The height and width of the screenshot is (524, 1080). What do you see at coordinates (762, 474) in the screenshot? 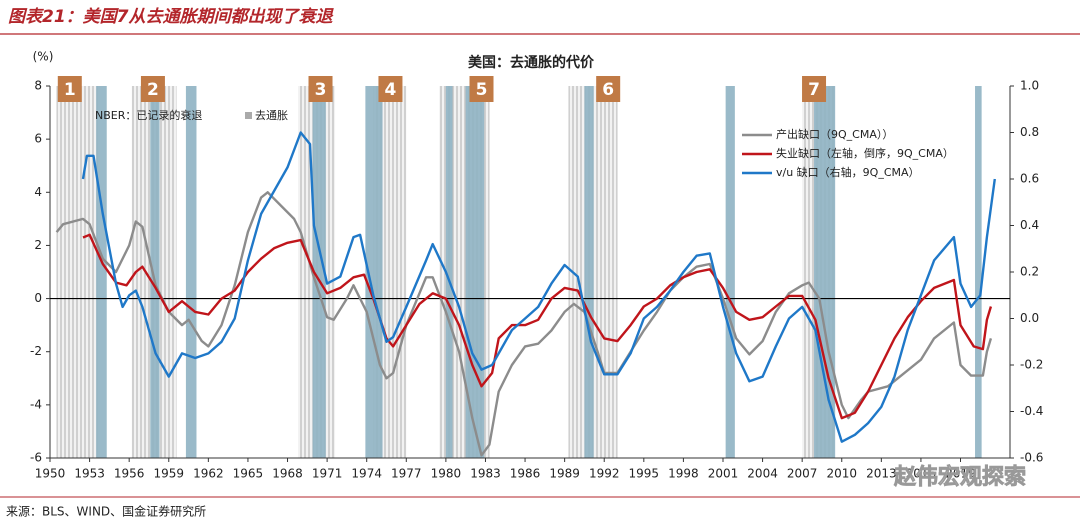
I see `x-tick-label: 2004` at bounding box center [762, 474].